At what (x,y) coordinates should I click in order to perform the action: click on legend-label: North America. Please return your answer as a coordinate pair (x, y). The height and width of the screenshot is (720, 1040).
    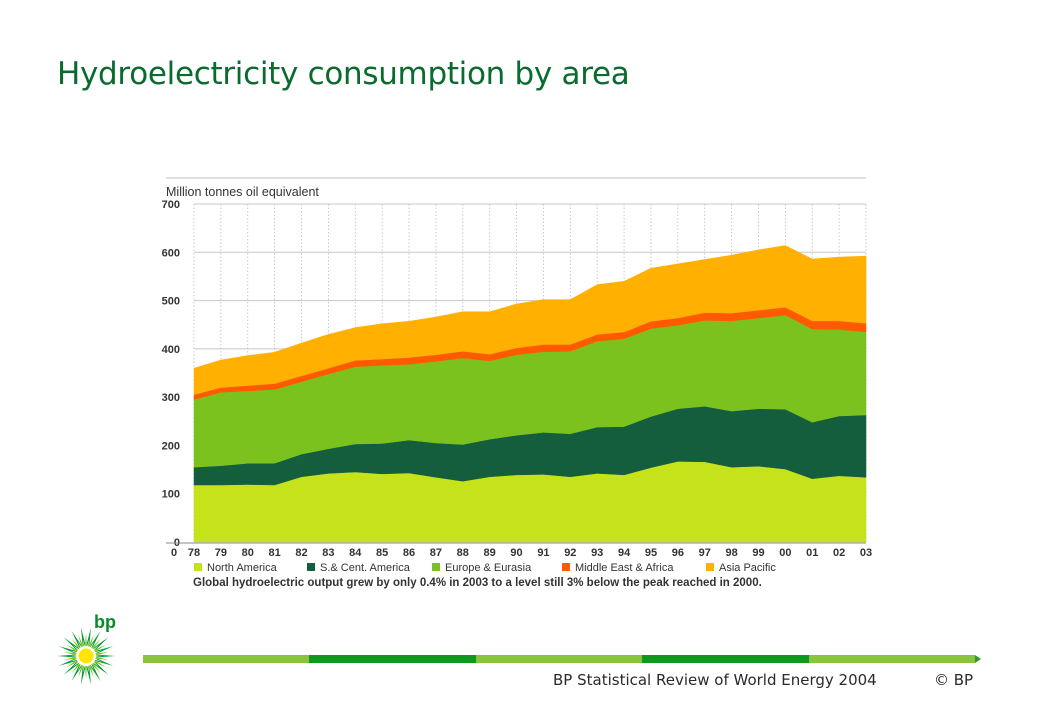
    Looking at the image, I should click on (242, 568).